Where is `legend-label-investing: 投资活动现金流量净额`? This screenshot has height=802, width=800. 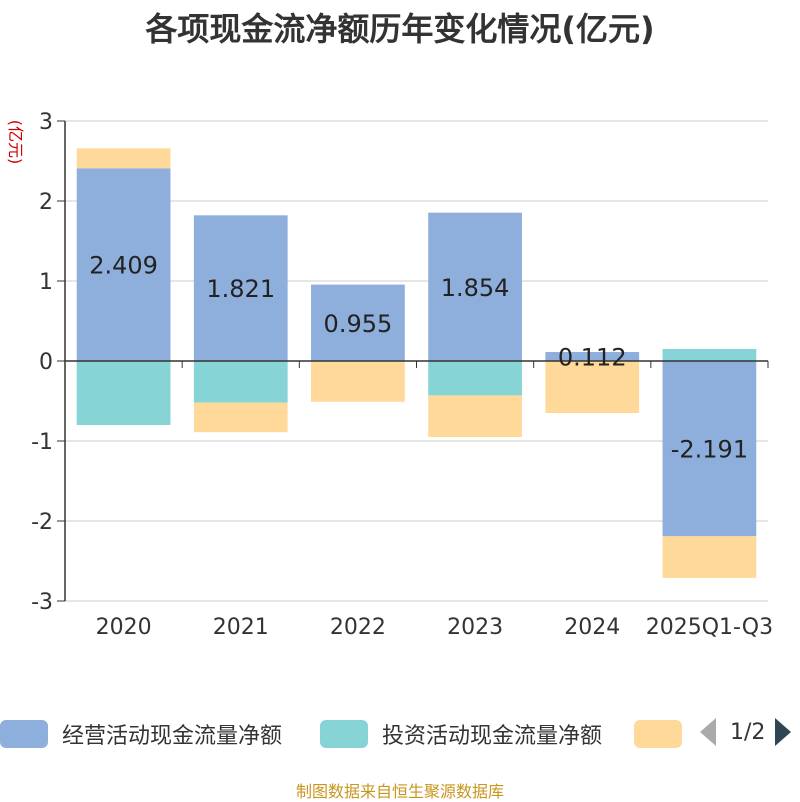 legend-label-investing: 投资活动现金流量净额 is located at coordinates (492, 736).